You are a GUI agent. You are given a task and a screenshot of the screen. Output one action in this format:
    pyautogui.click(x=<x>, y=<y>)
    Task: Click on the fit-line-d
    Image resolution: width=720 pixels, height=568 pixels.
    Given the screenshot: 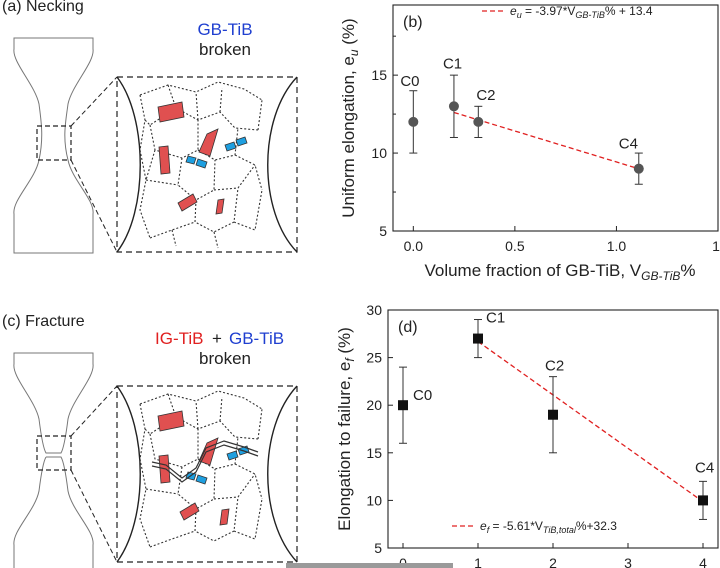 What is the action you would take?
    pyautogui.click(x=590, y=421)
    